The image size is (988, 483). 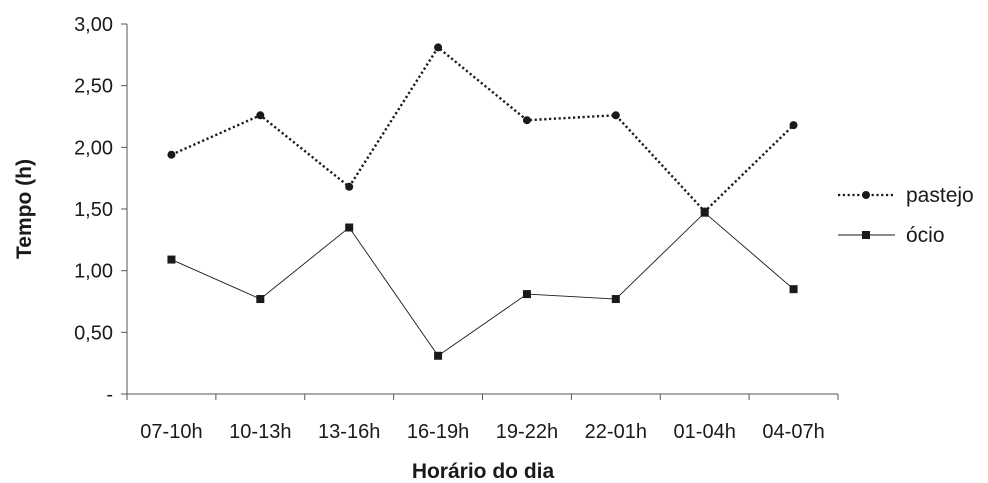 What do you see at coordinates (93, 87) in the screenshot?
I see `y-tick-label: 2,50` at bounding box center [93, 87].